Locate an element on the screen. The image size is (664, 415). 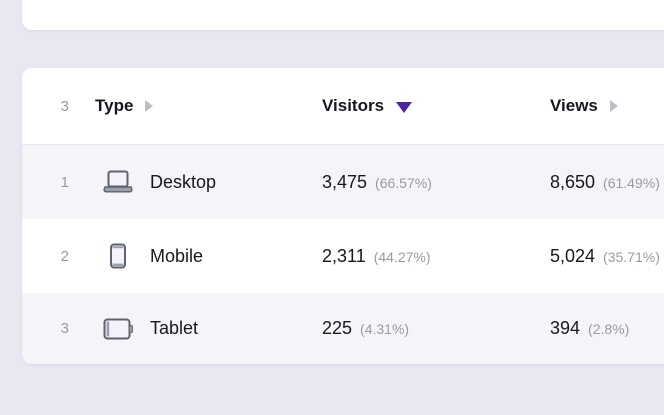
visitors-percent: (66.57%) is located at coordinates (403, 182).